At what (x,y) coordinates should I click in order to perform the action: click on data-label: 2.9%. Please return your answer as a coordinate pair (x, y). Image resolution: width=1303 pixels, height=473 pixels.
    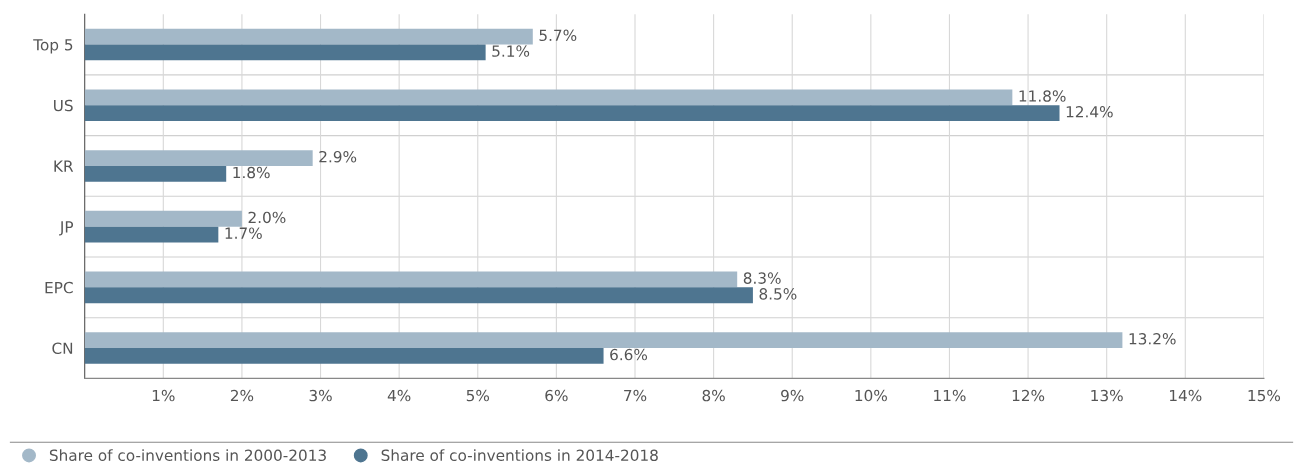
    Looking at the image, I should click on (338, 156).